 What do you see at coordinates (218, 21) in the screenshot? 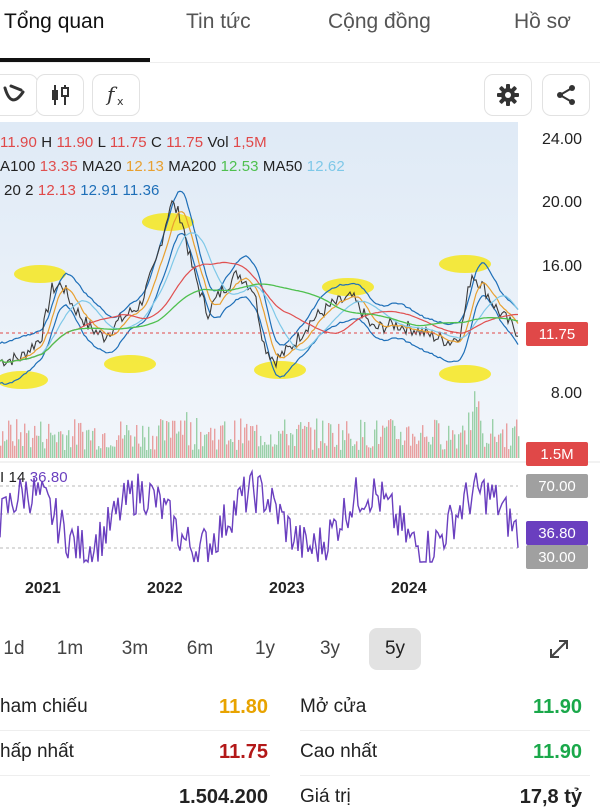
I see `tab-news: Tin tức` at bounding box center [218, 21].